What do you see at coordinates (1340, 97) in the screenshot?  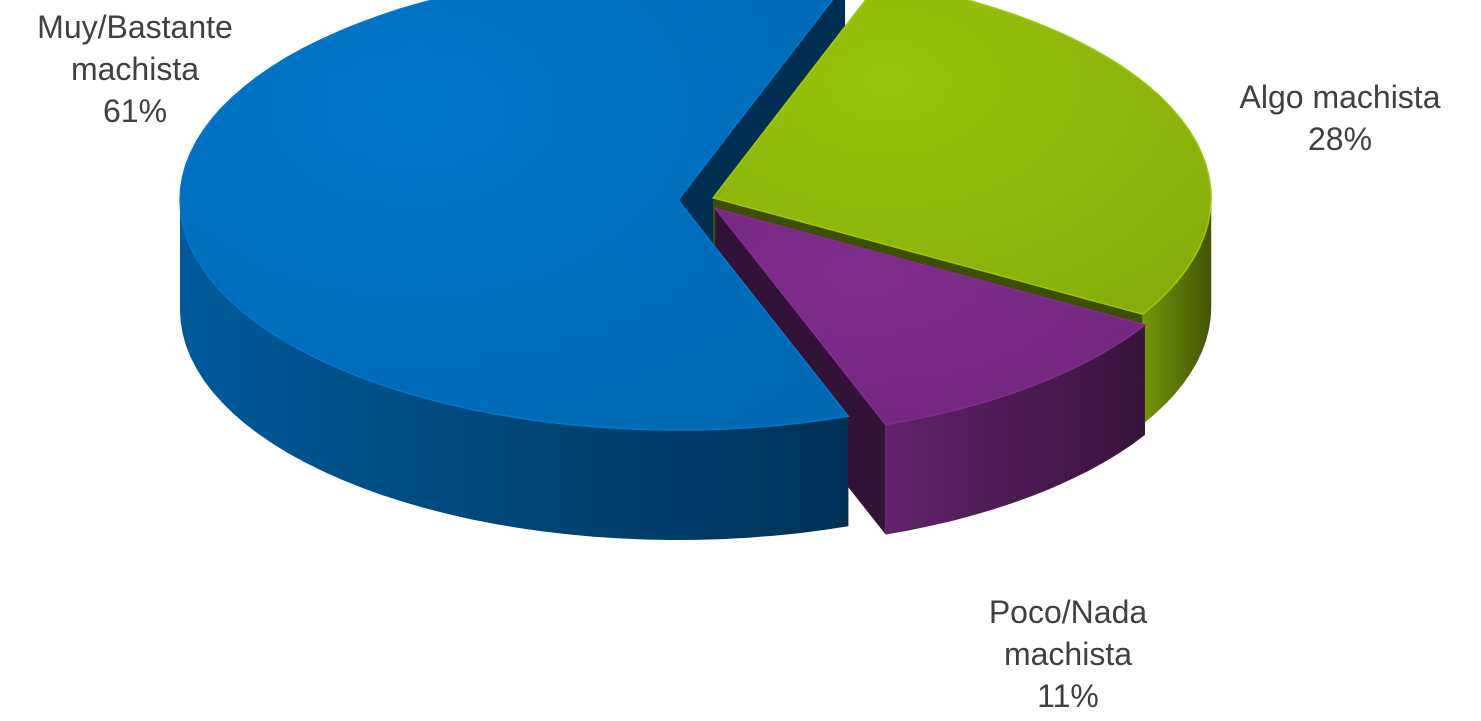 I see `slice-category-label-1-0: Algo machista` at bounding box center [1340, 97].